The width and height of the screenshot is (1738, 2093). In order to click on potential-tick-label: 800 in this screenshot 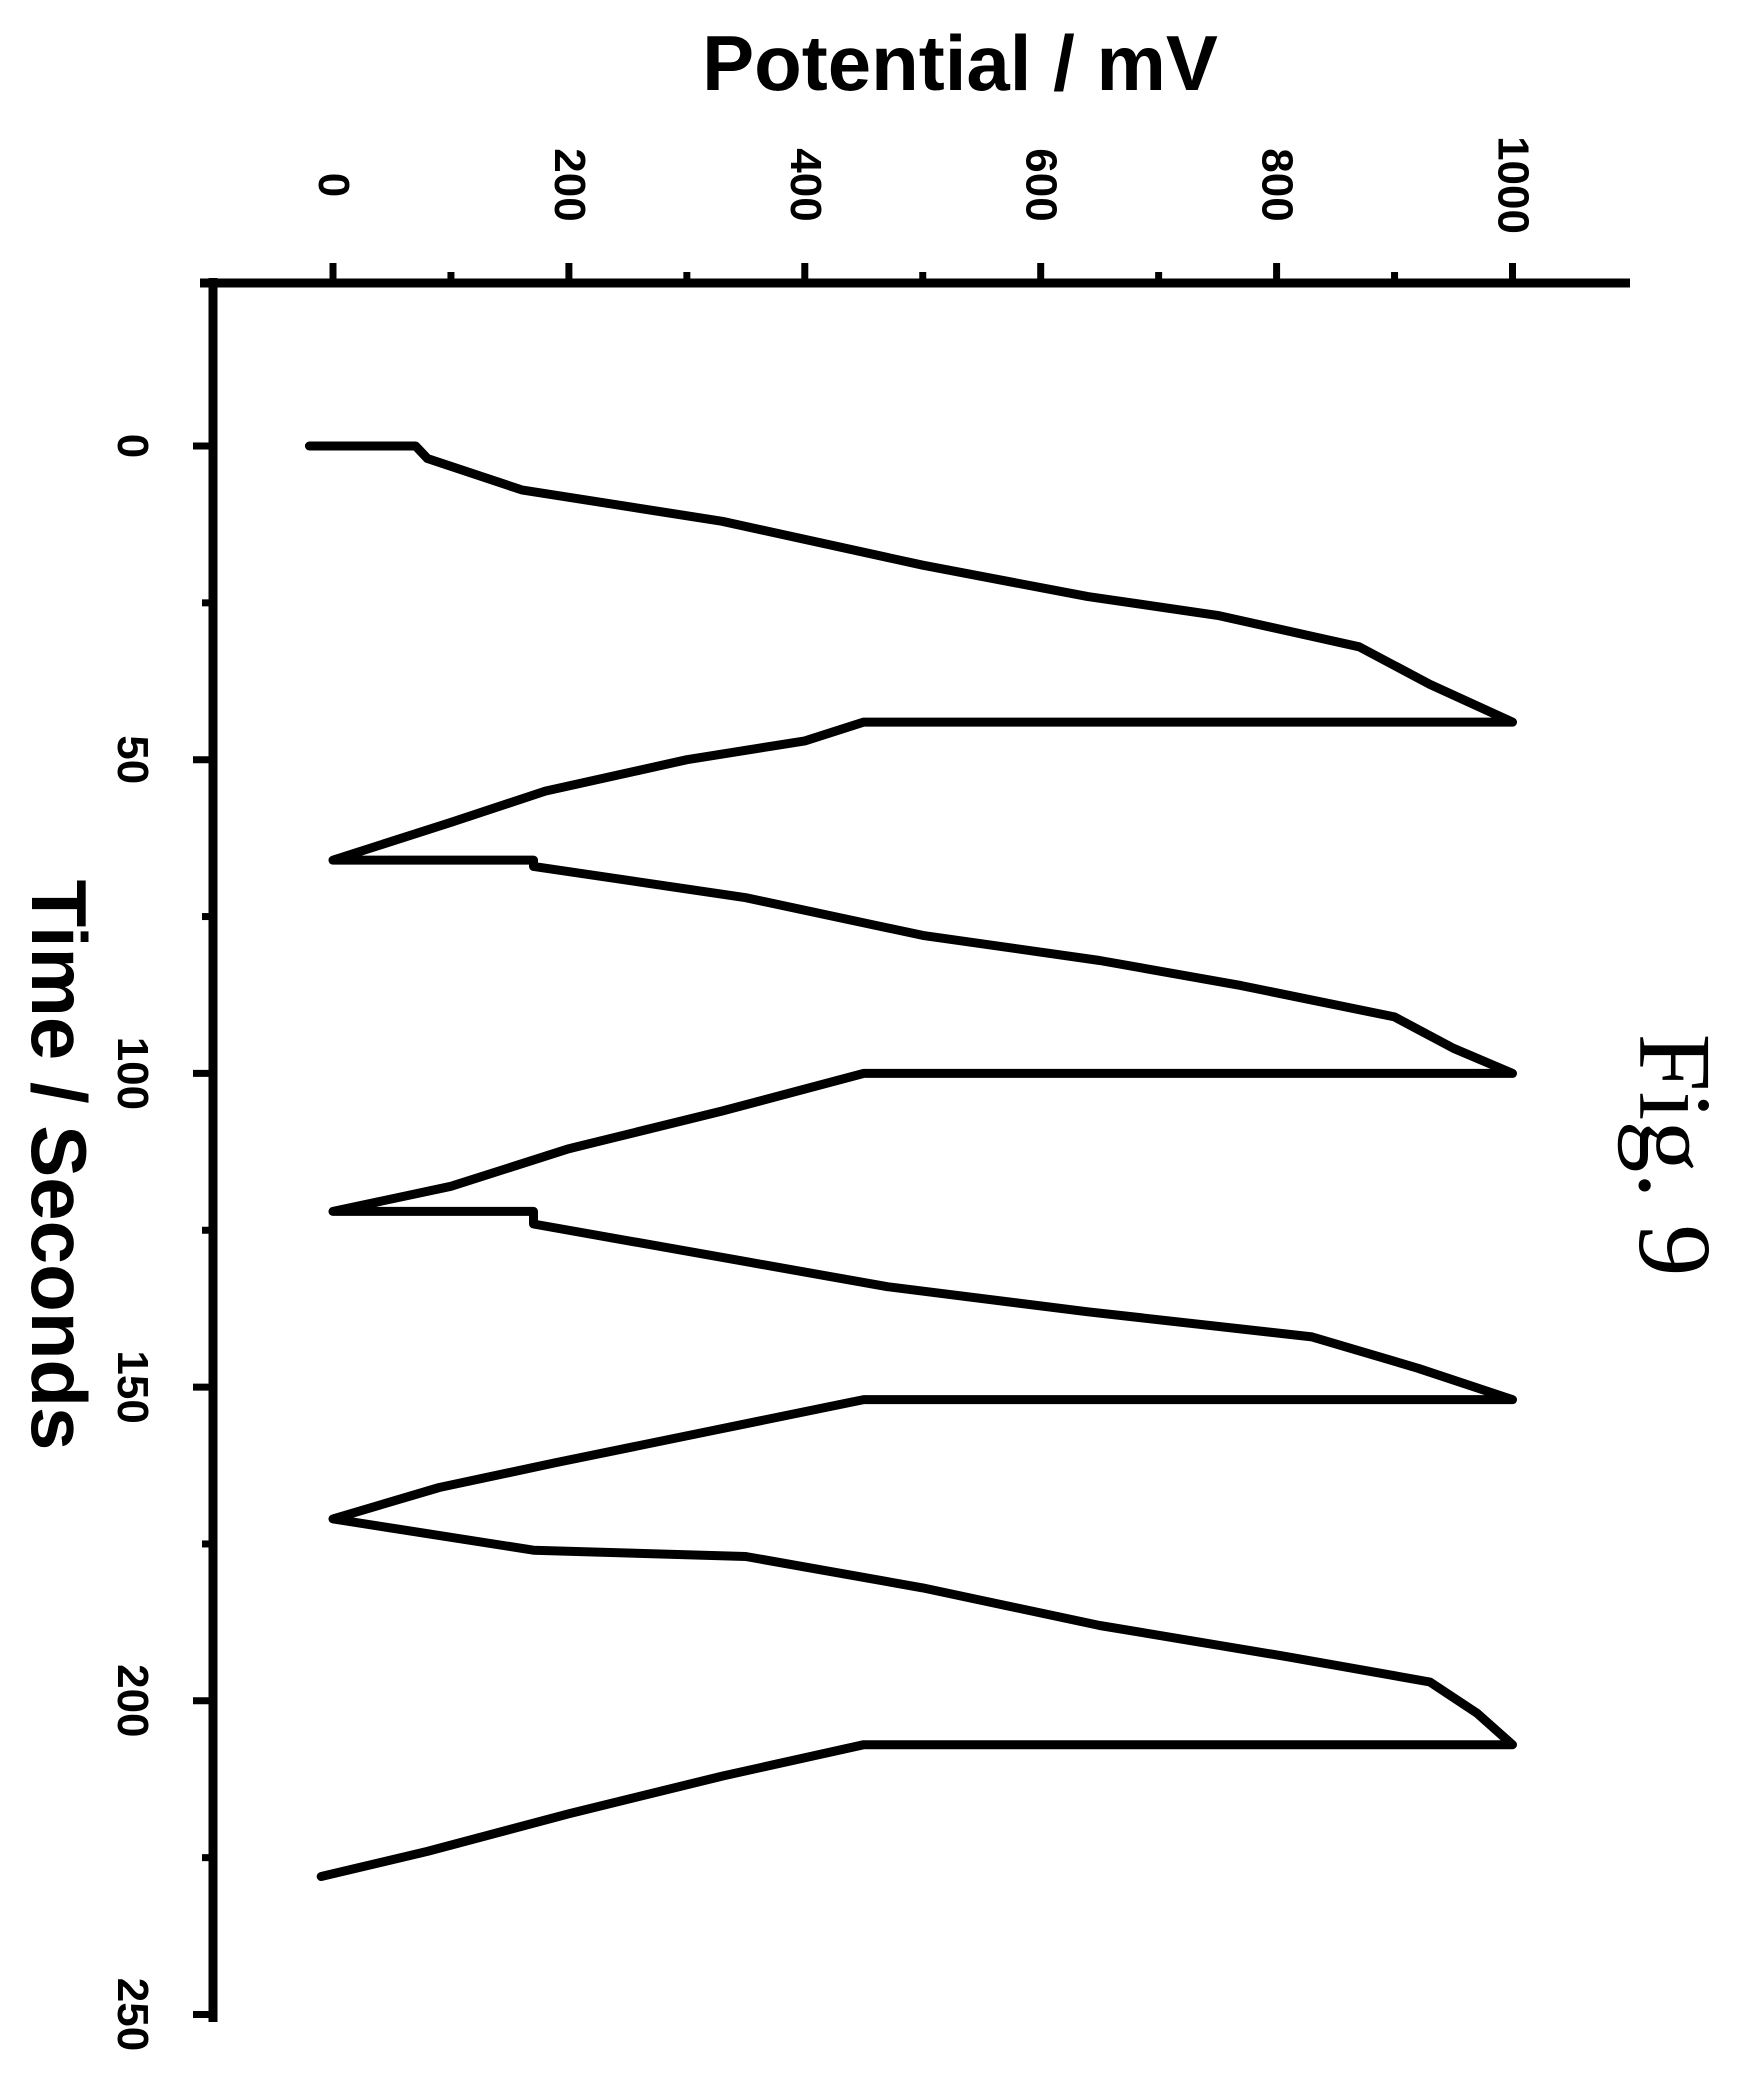, I will do `click(1277, 184)`.